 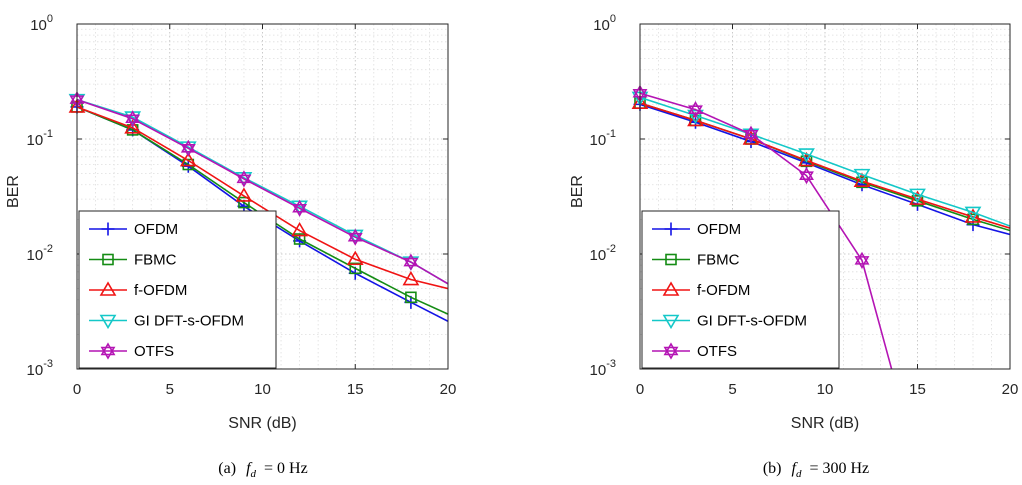 What do you see at coordinates (816, 470) in the screenshot?
I see `caption-b: (b) fd = 300 Hz` at bounding box center [816, 470].